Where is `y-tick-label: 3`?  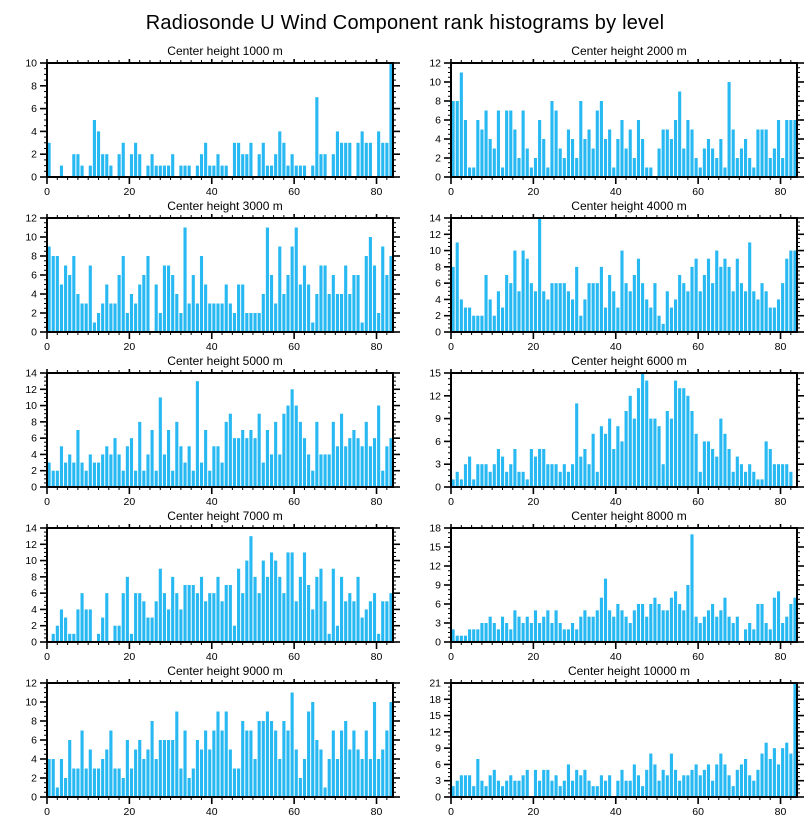
y-tick-label: 3 is located at coordinates (438, 781).